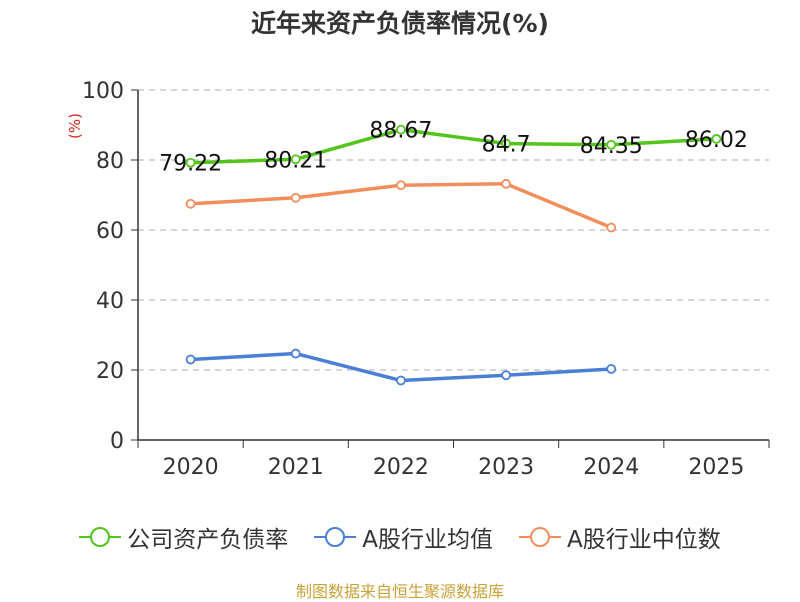 The height and width of the screenshot is (602, 800). What do you see at coordinates (117, 441) in the screenshot?
I see `y-tick-label: 0` at bounding box center [117, 441].